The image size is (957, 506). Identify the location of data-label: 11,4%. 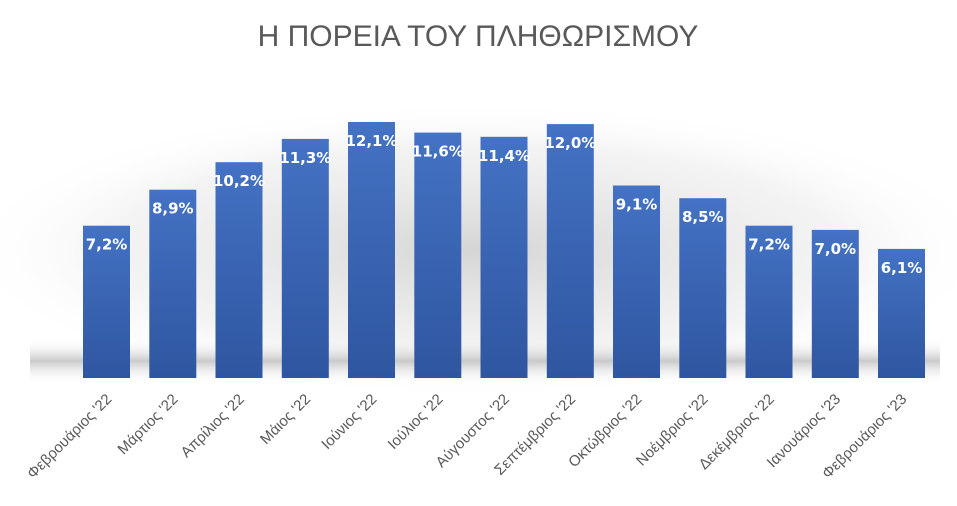
(504, 156).